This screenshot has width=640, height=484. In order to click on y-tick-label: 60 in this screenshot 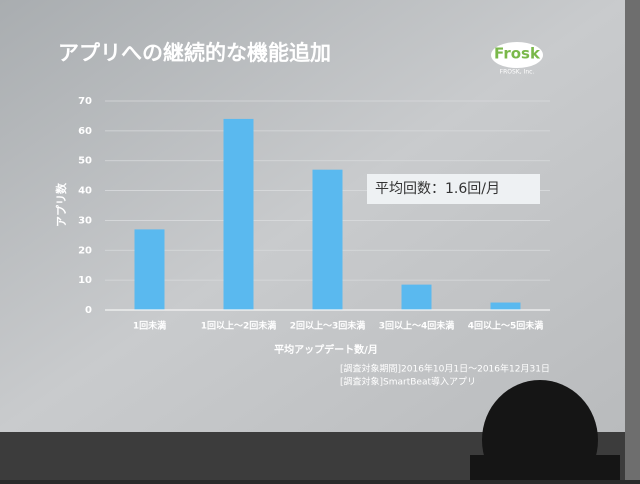, I will do `click(85, 131)`.